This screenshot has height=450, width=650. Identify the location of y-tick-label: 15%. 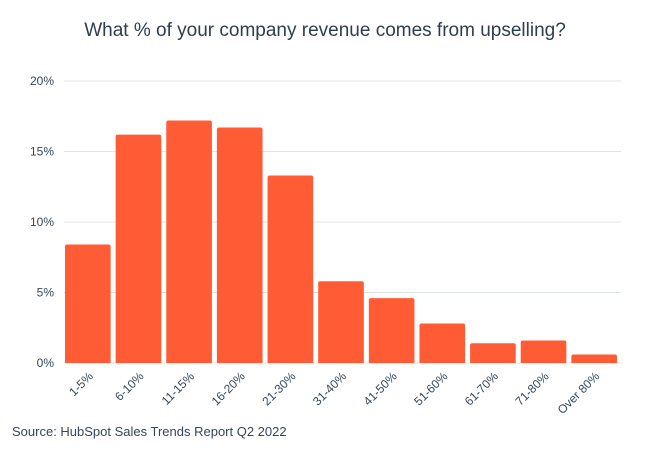
(42, 152).